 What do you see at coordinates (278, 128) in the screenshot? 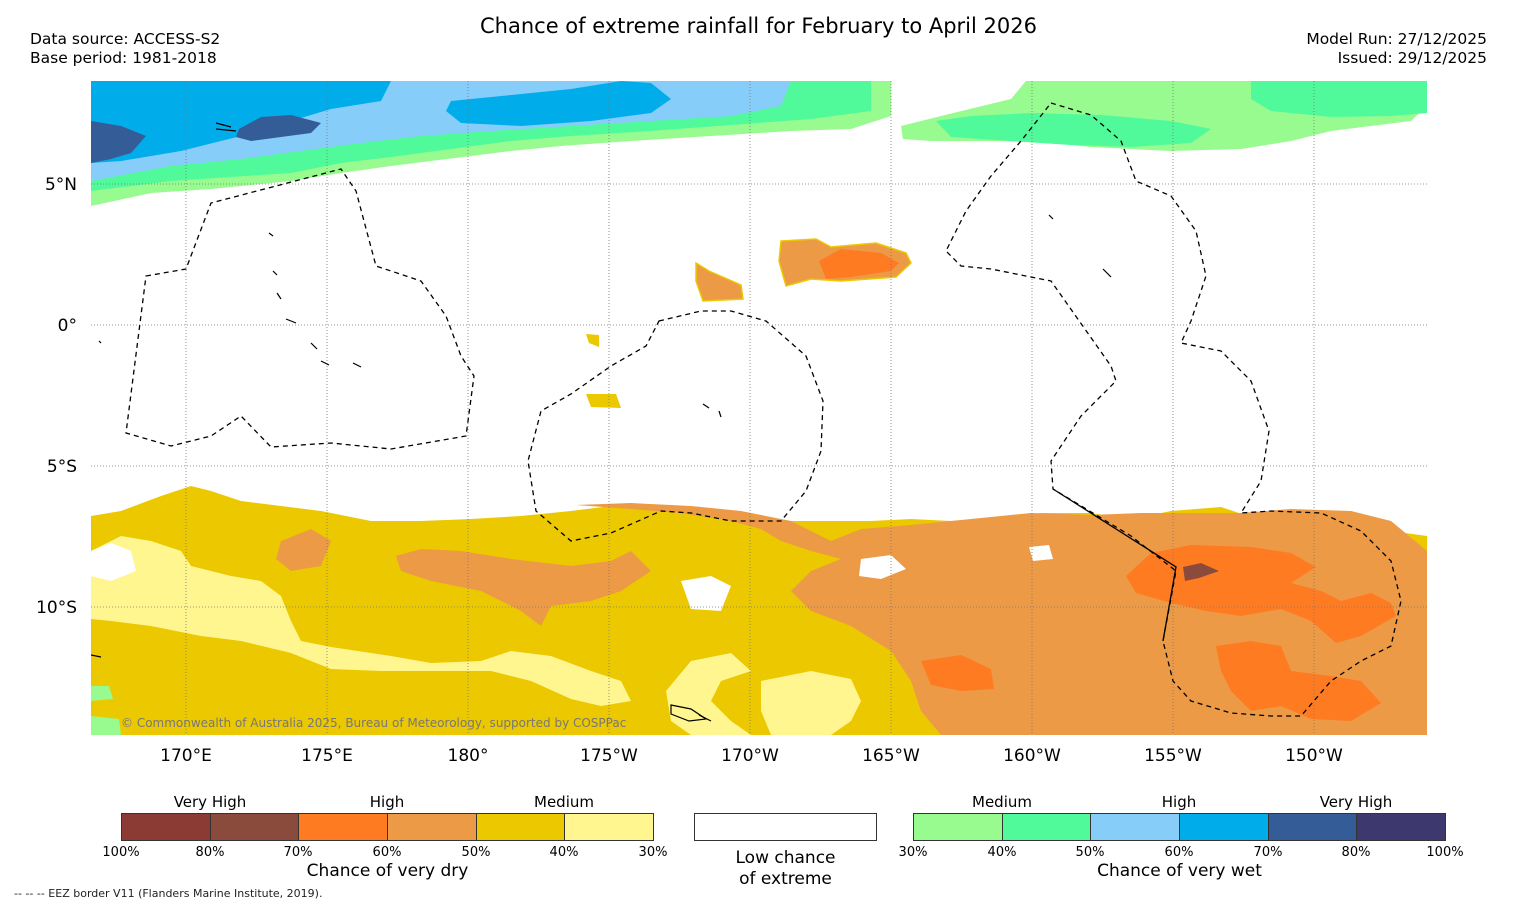
I see `wet-70-region-b` at bounding box center [278, 128].